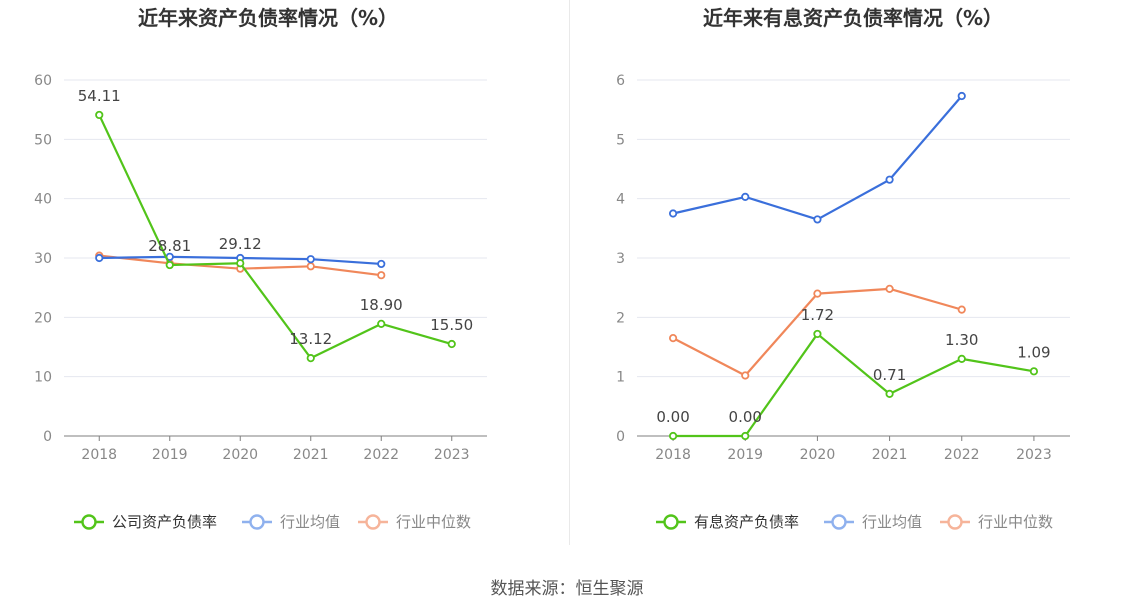  Describe the element at coordinates (1033, 352) in the screenshot. I see `data-label: 1.09` at that location.